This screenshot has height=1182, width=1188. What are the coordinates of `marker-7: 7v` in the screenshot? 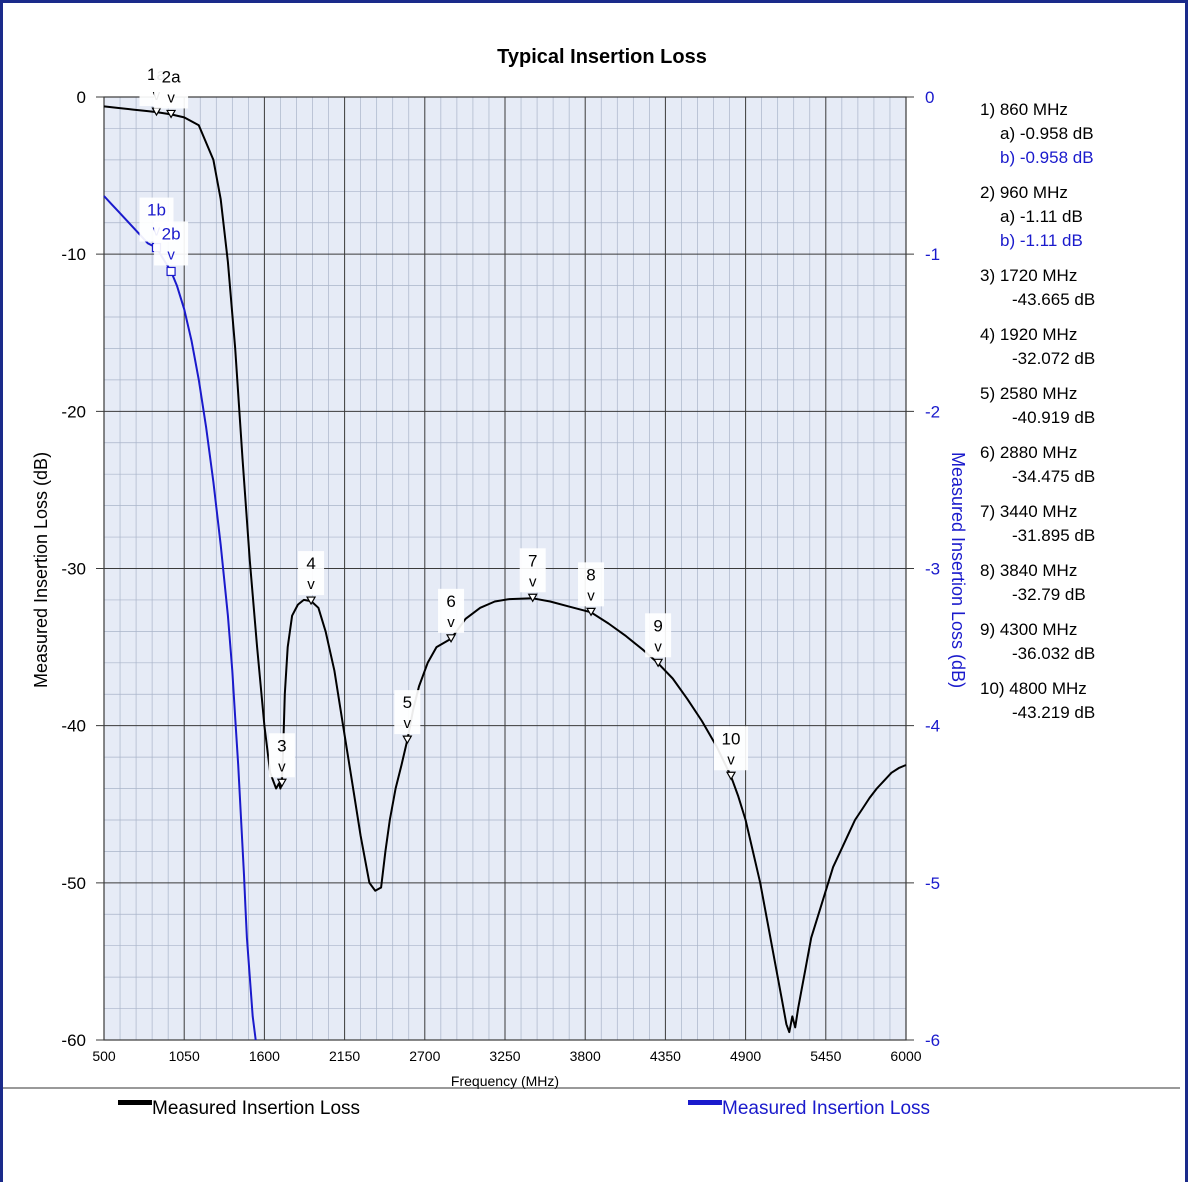 It's located at (532, 575).